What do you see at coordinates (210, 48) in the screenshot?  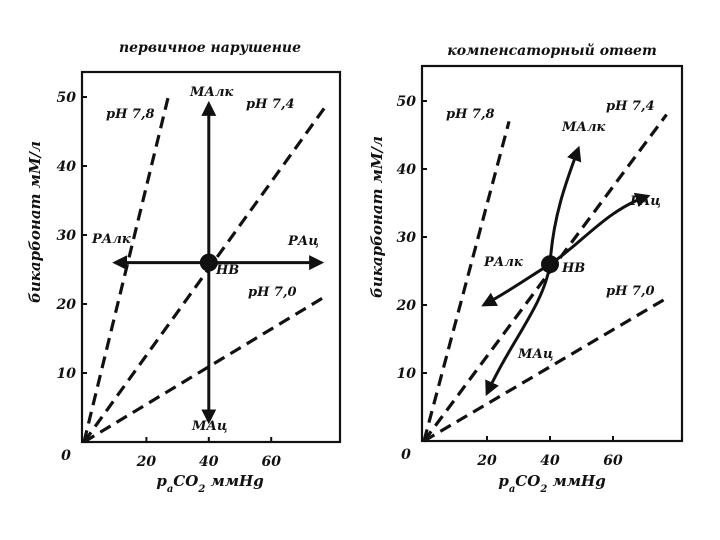 I see `chart-title: первичное нарушение` at bounding box center [210, 48].